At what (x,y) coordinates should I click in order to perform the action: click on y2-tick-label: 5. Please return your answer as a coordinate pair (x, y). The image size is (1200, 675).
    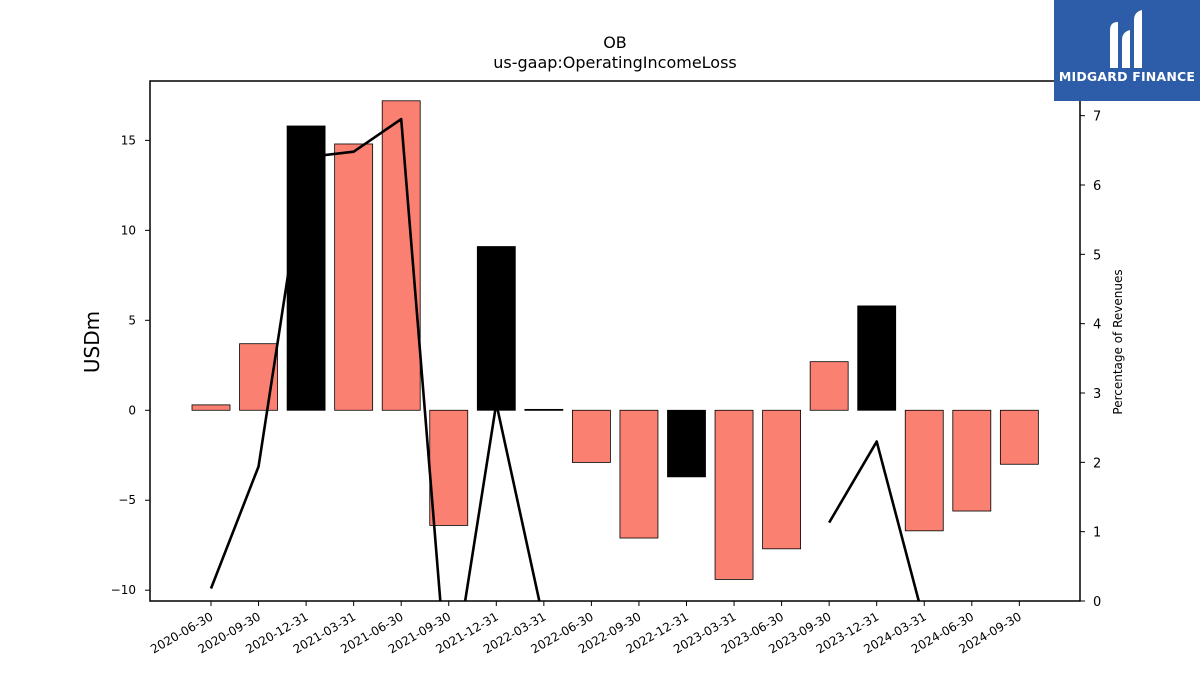
    Looking at the image, I should click on (1097, 255).